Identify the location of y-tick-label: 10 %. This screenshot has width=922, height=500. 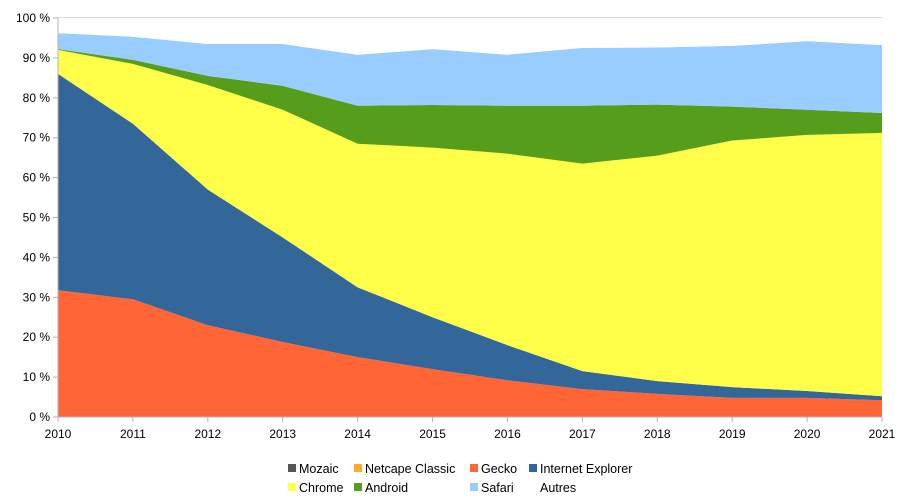
(37, 377).